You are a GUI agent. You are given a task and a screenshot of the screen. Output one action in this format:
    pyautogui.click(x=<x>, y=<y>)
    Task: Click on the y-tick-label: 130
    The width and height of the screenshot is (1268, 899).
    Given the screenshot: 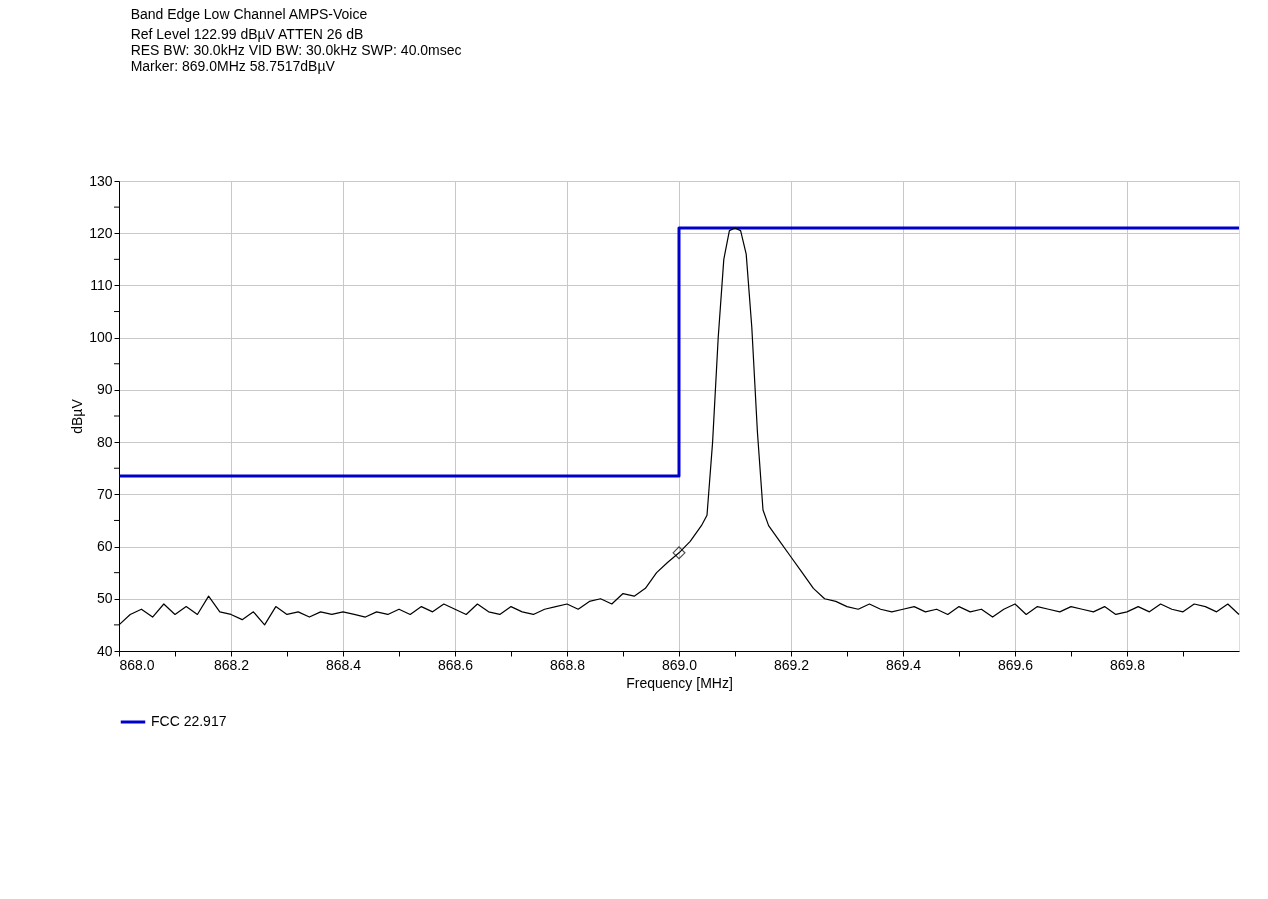 What is the action you would take?
    pyautogui.click(x=101, y=180)
    